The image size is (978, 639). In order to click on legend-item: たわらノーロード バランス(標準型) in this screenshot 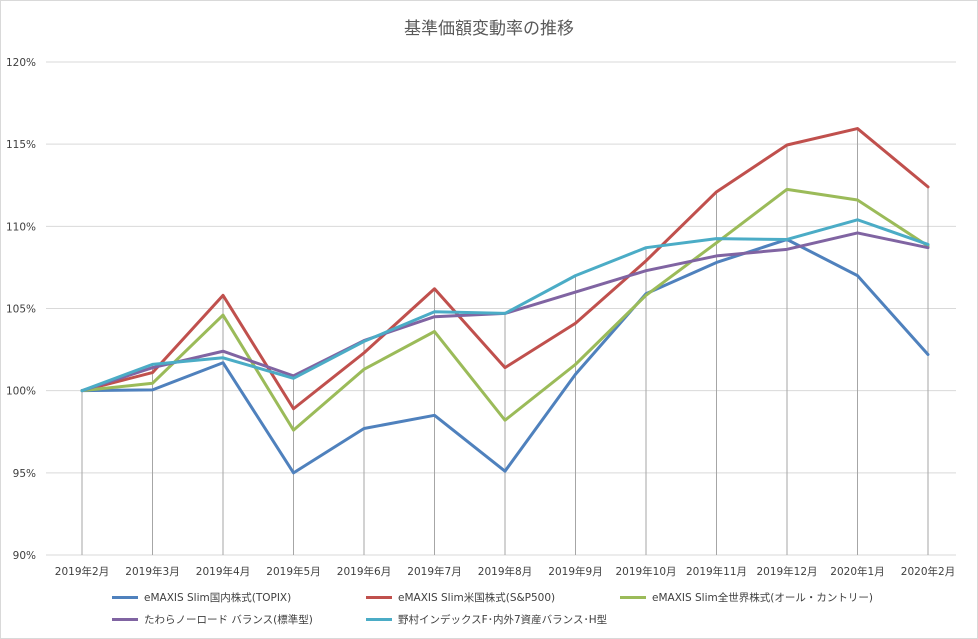, I will do `click(212, 619)`.